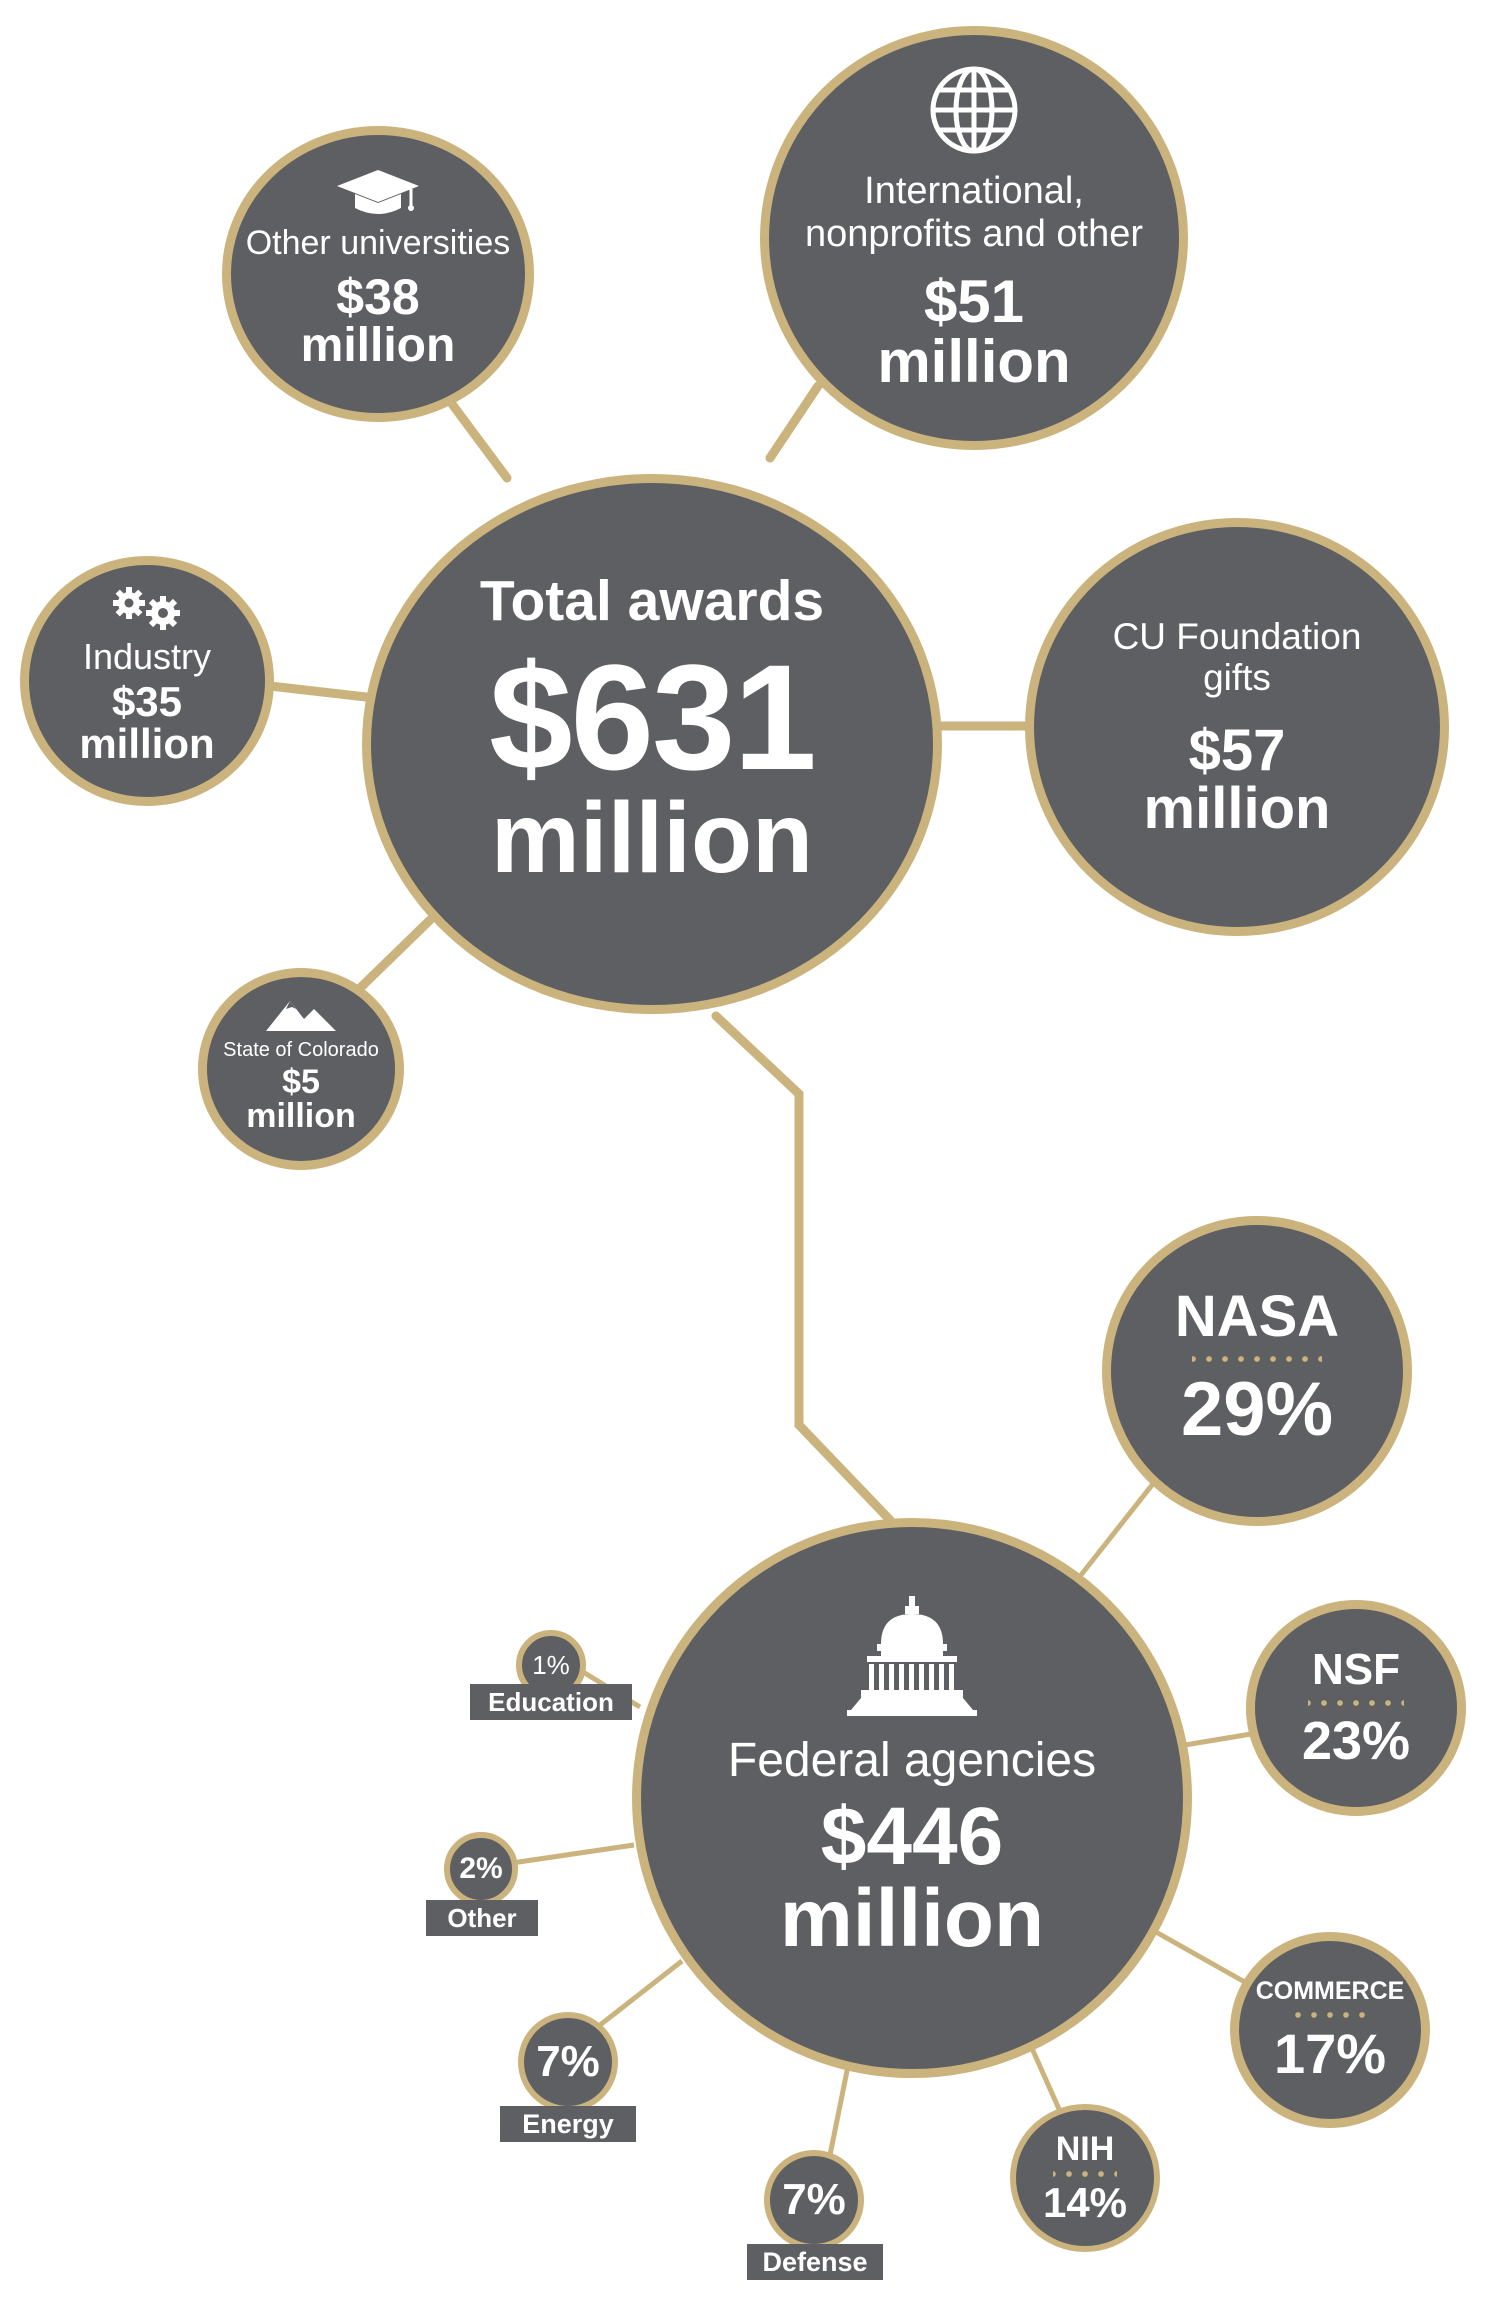 This screenshot has width=1500, height=2310. Describe the element at coordinates (1330, 2053) in the screenshot. I see `agency-commerce-percent: 17%` at that location.